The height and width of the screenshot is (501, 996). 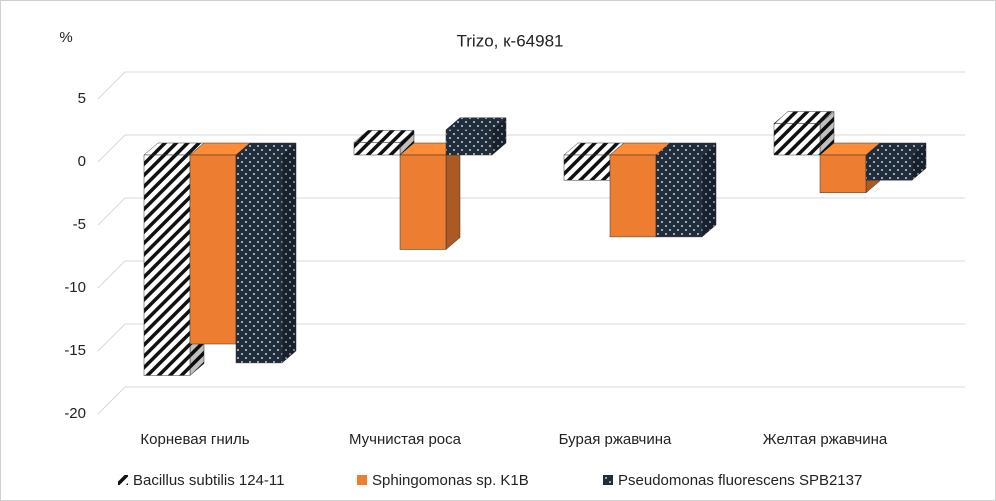 What do you see at coordinates (740, 480) in the screenshot?
I see `legend-label: Pseudomonas fluorescens SPB2137` at bounding box center [740, 480].